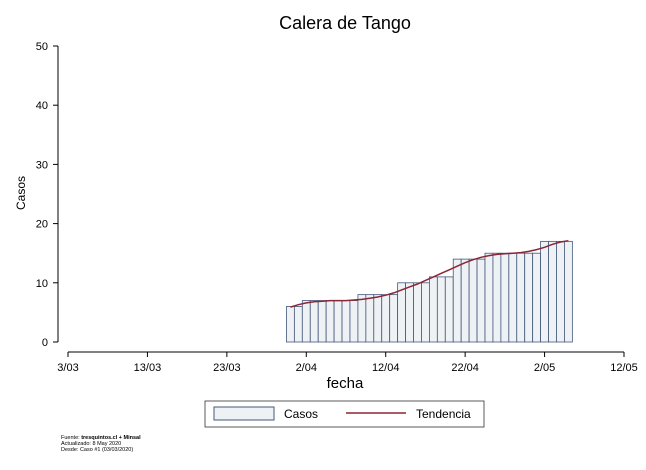 This screenshot has height=470, width=646. What do you see at coordinates (244, 413) in the screenshot?
I see `legend-swatch-casos` at bounding box center [244, 413].